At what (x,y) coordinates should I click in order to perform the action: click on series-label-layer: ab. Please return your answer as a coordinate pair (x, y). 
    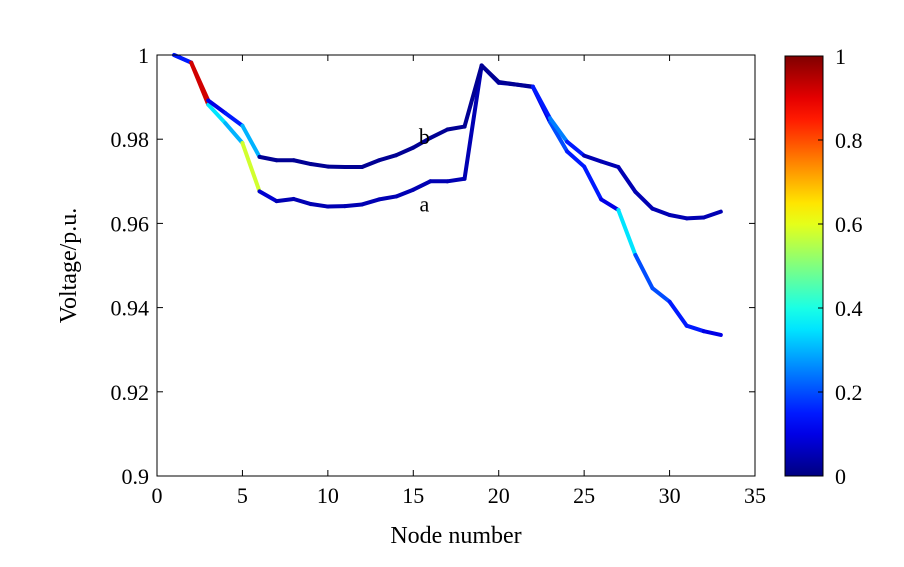
    Looking at the image, I should click on (424, 170).